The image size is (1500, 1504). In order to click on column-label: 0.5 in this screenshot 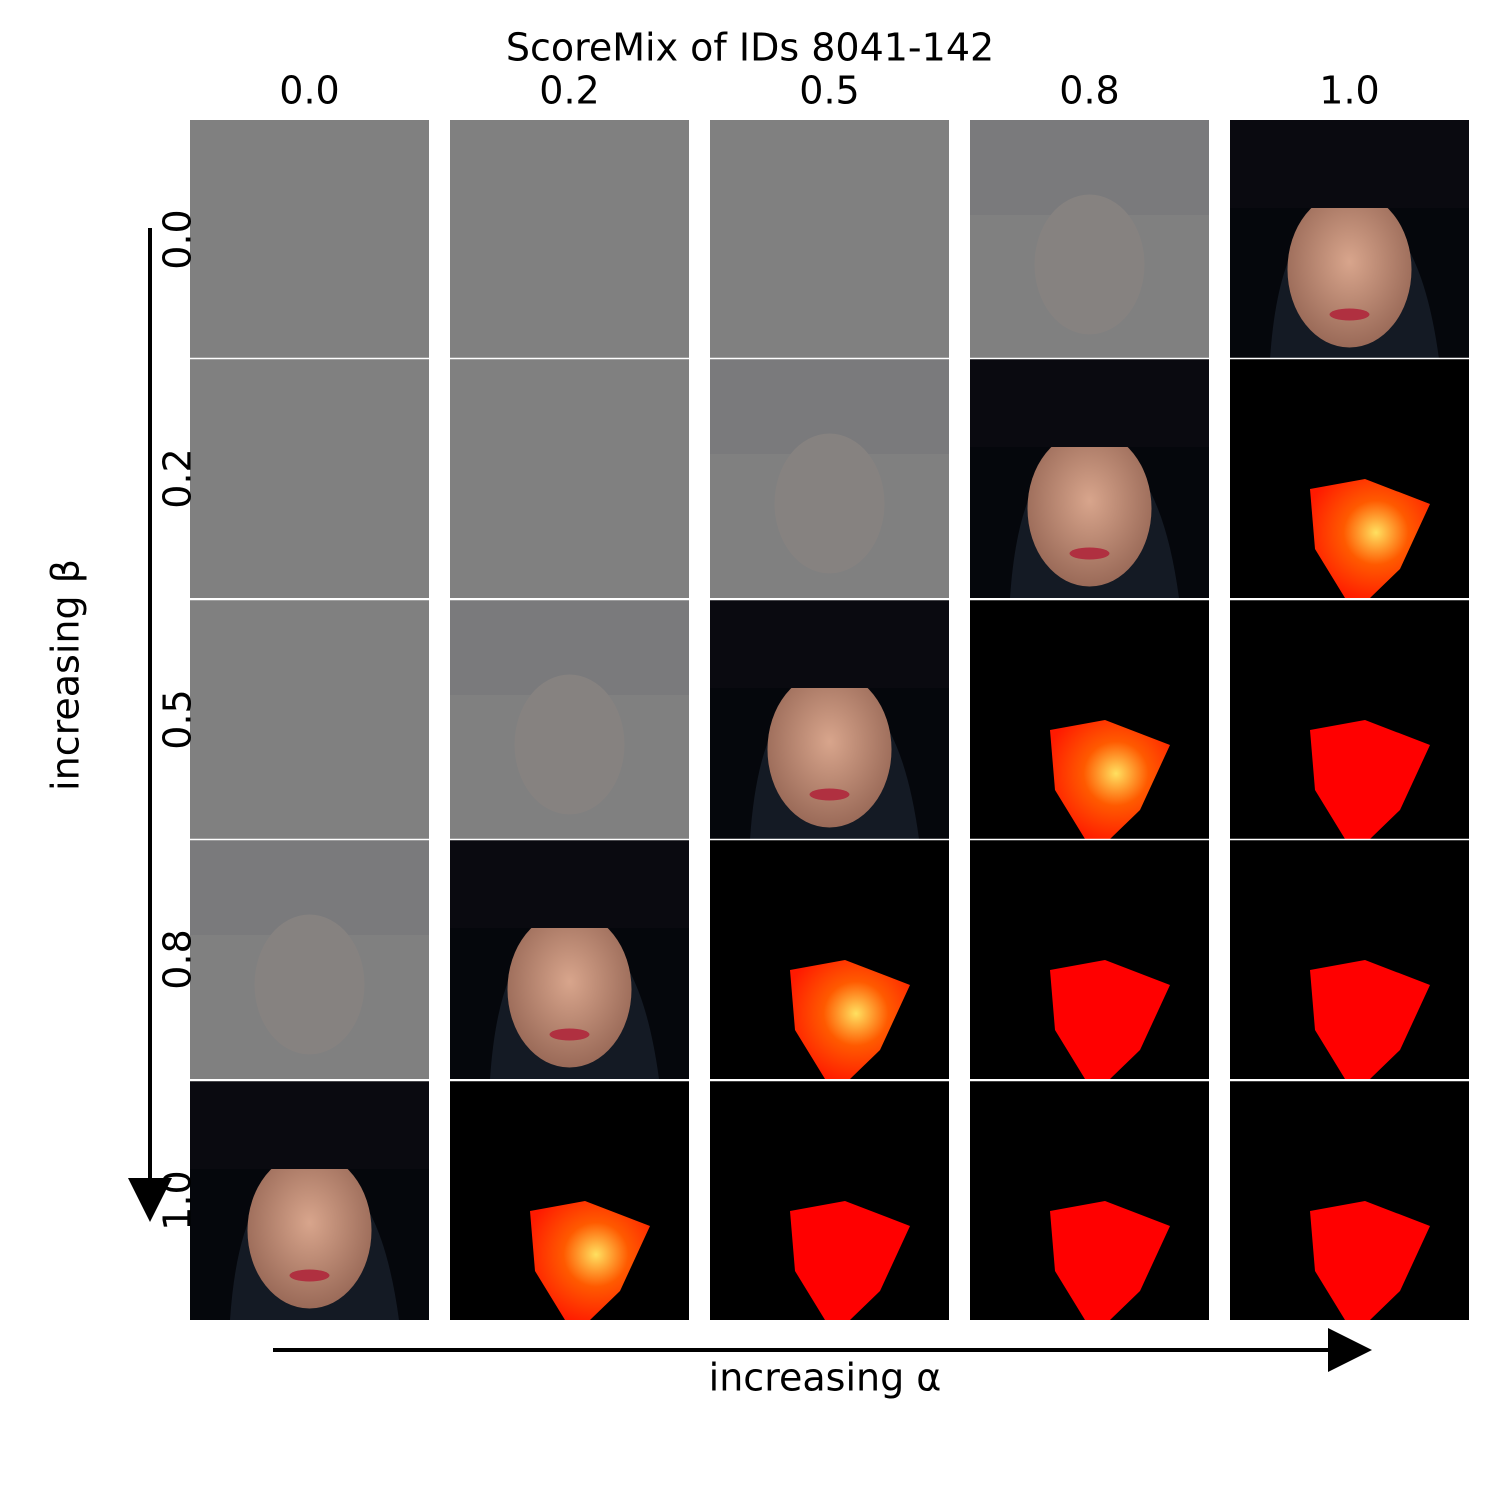, I will do `click(829, 91)`.